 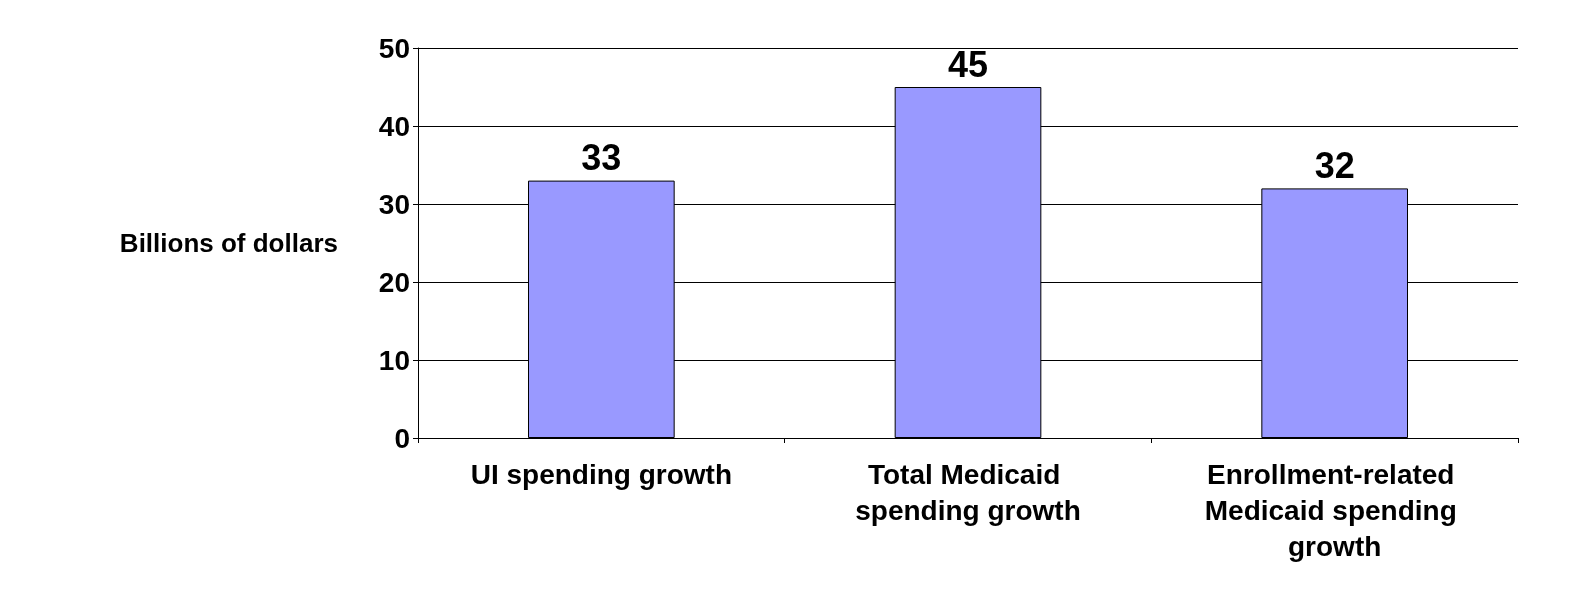 I want to click on data-label: 33, so click(x=601, y=158).